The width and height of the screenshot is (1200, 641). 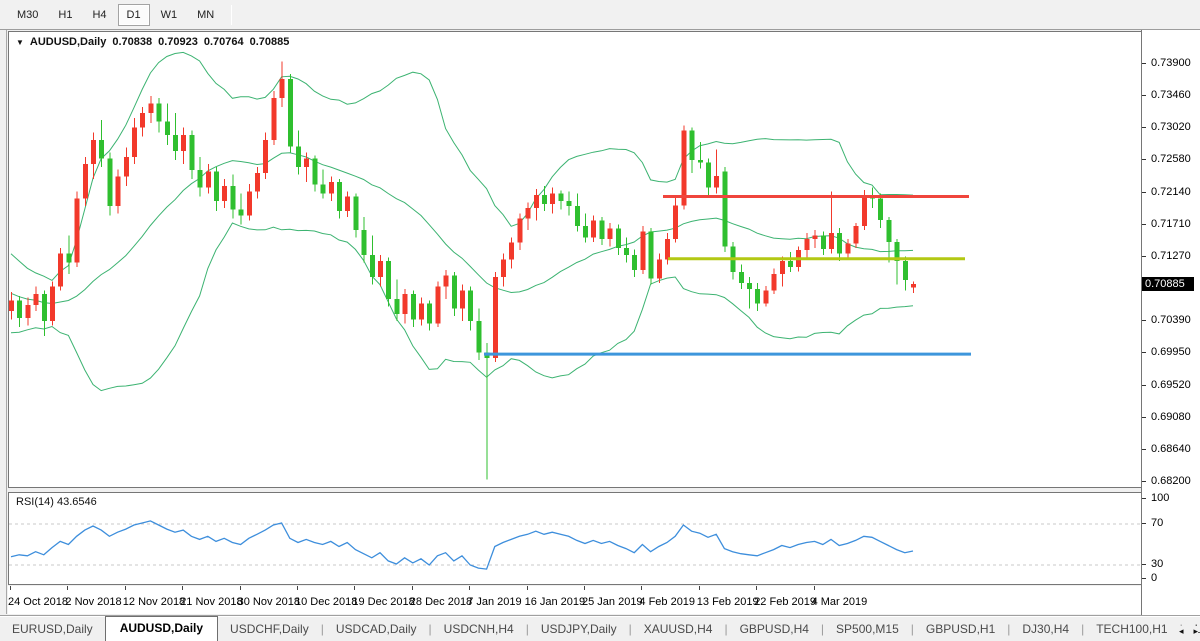 I want to click on rsi-label: RSI(14) 43.6546, so click(x=56, y=502).